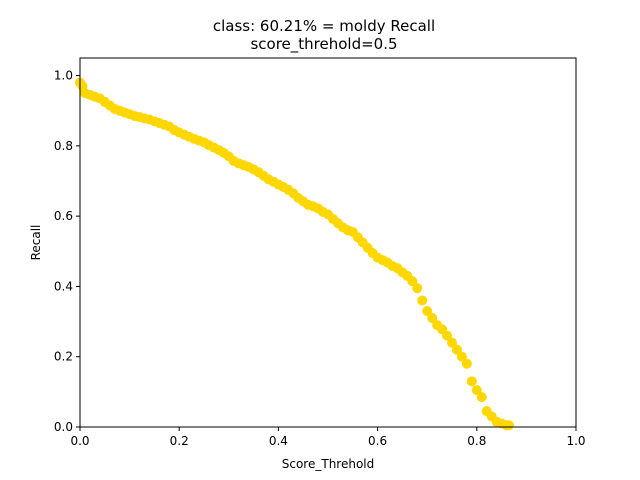 The image size is (640, 480). Describe the element at coordinates (36, 243) in the screenshot. I see `y-axis-label: Recall` at that location.